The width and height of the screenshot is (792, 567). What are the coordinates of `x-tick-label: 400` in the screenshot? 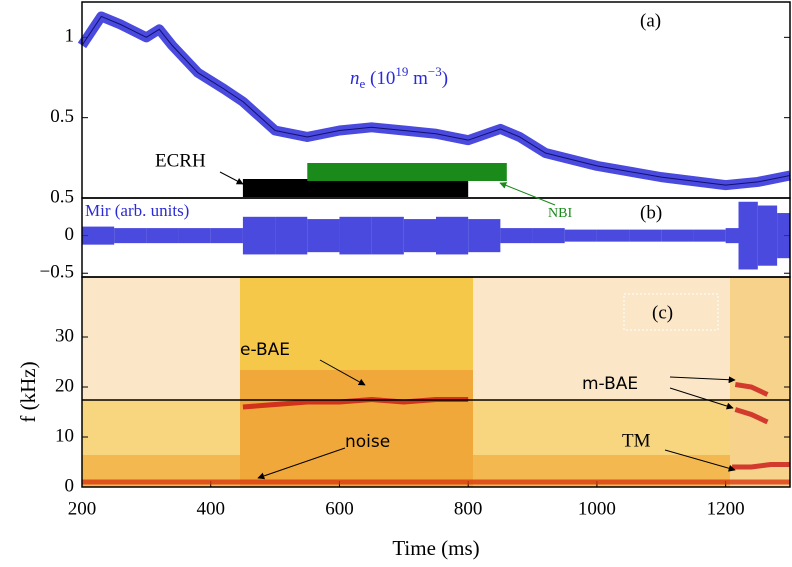 It's located at (210, 508).